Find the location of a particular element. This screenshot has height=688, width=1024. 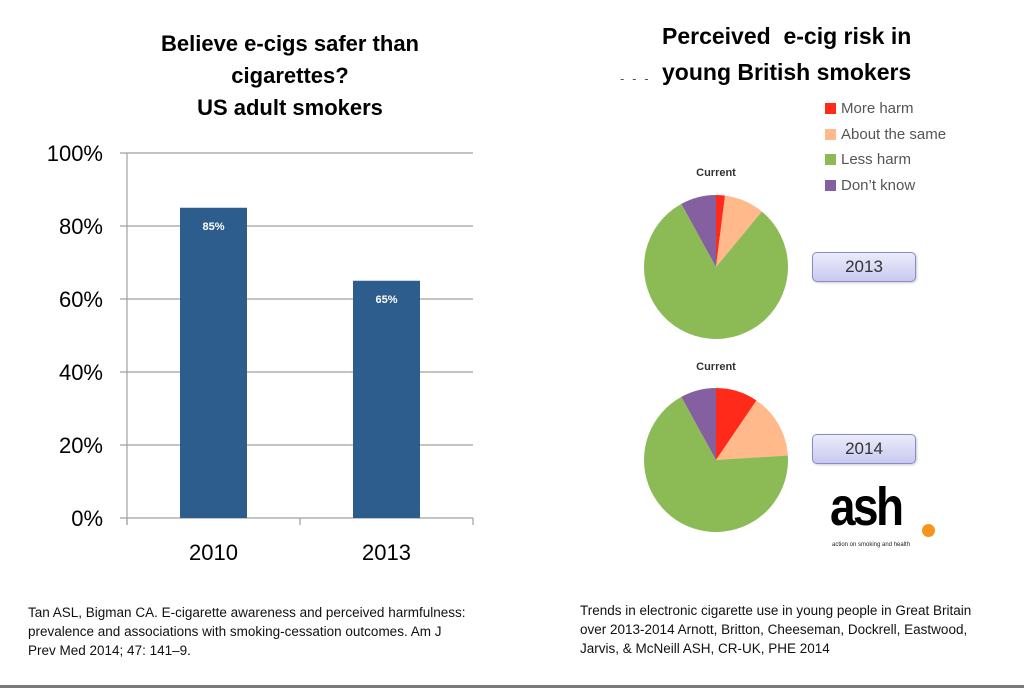

y-tick-label: 100% is located at coordinates (75, 153).